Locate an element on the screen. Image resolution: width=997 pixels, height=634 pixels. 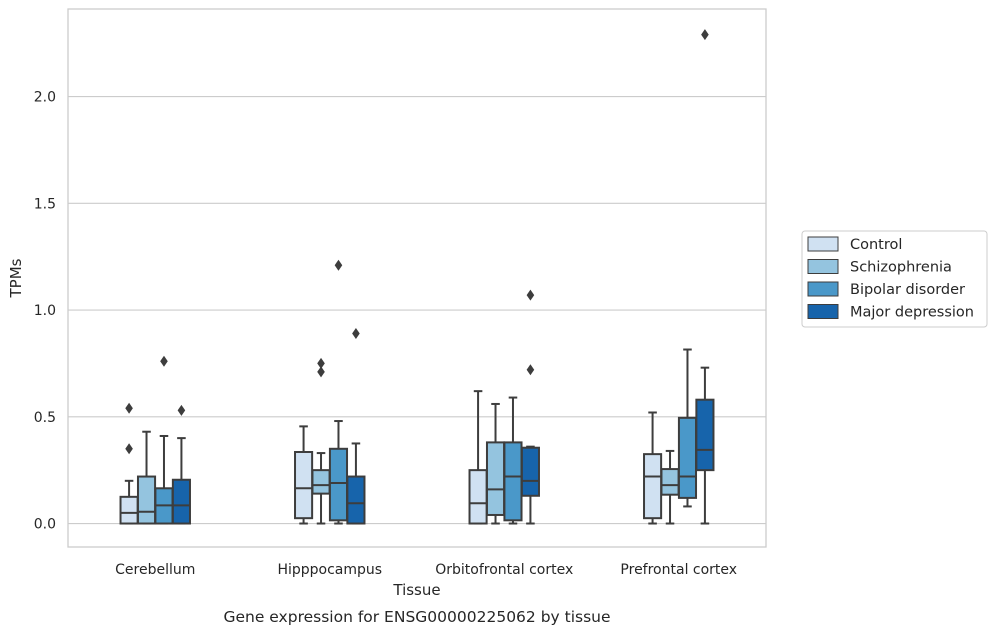
legend-label: Control is located at coordinates (876, 245).